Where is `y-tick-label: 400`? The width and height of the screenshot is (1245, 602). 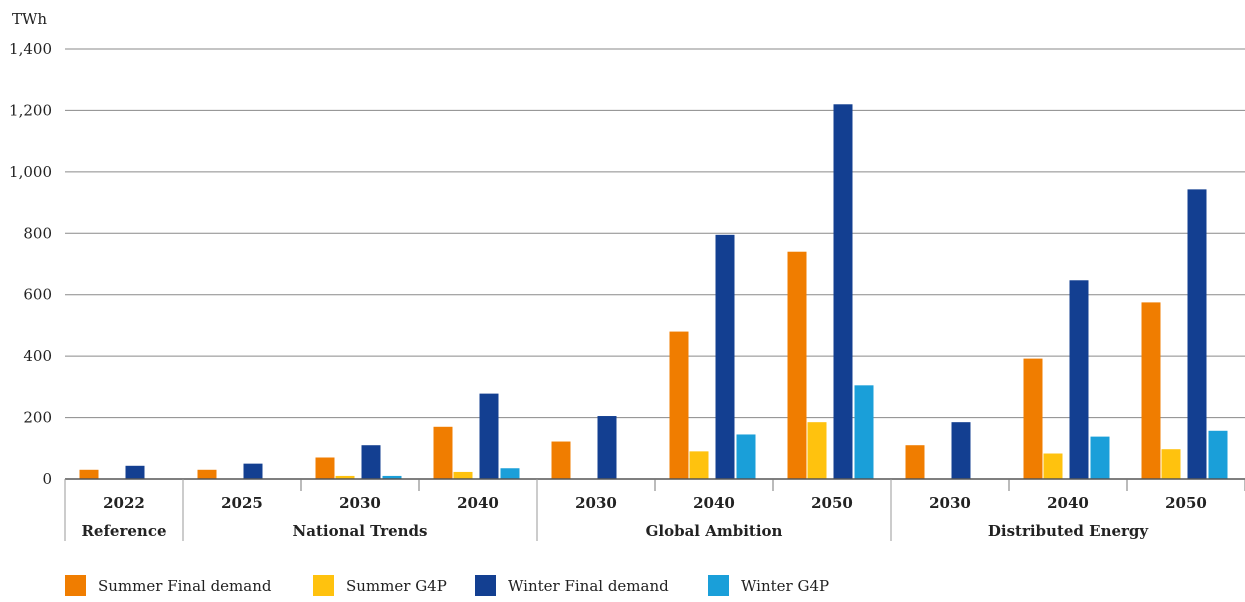
y-tick-label: 400 is located at coordinates (37, 356).